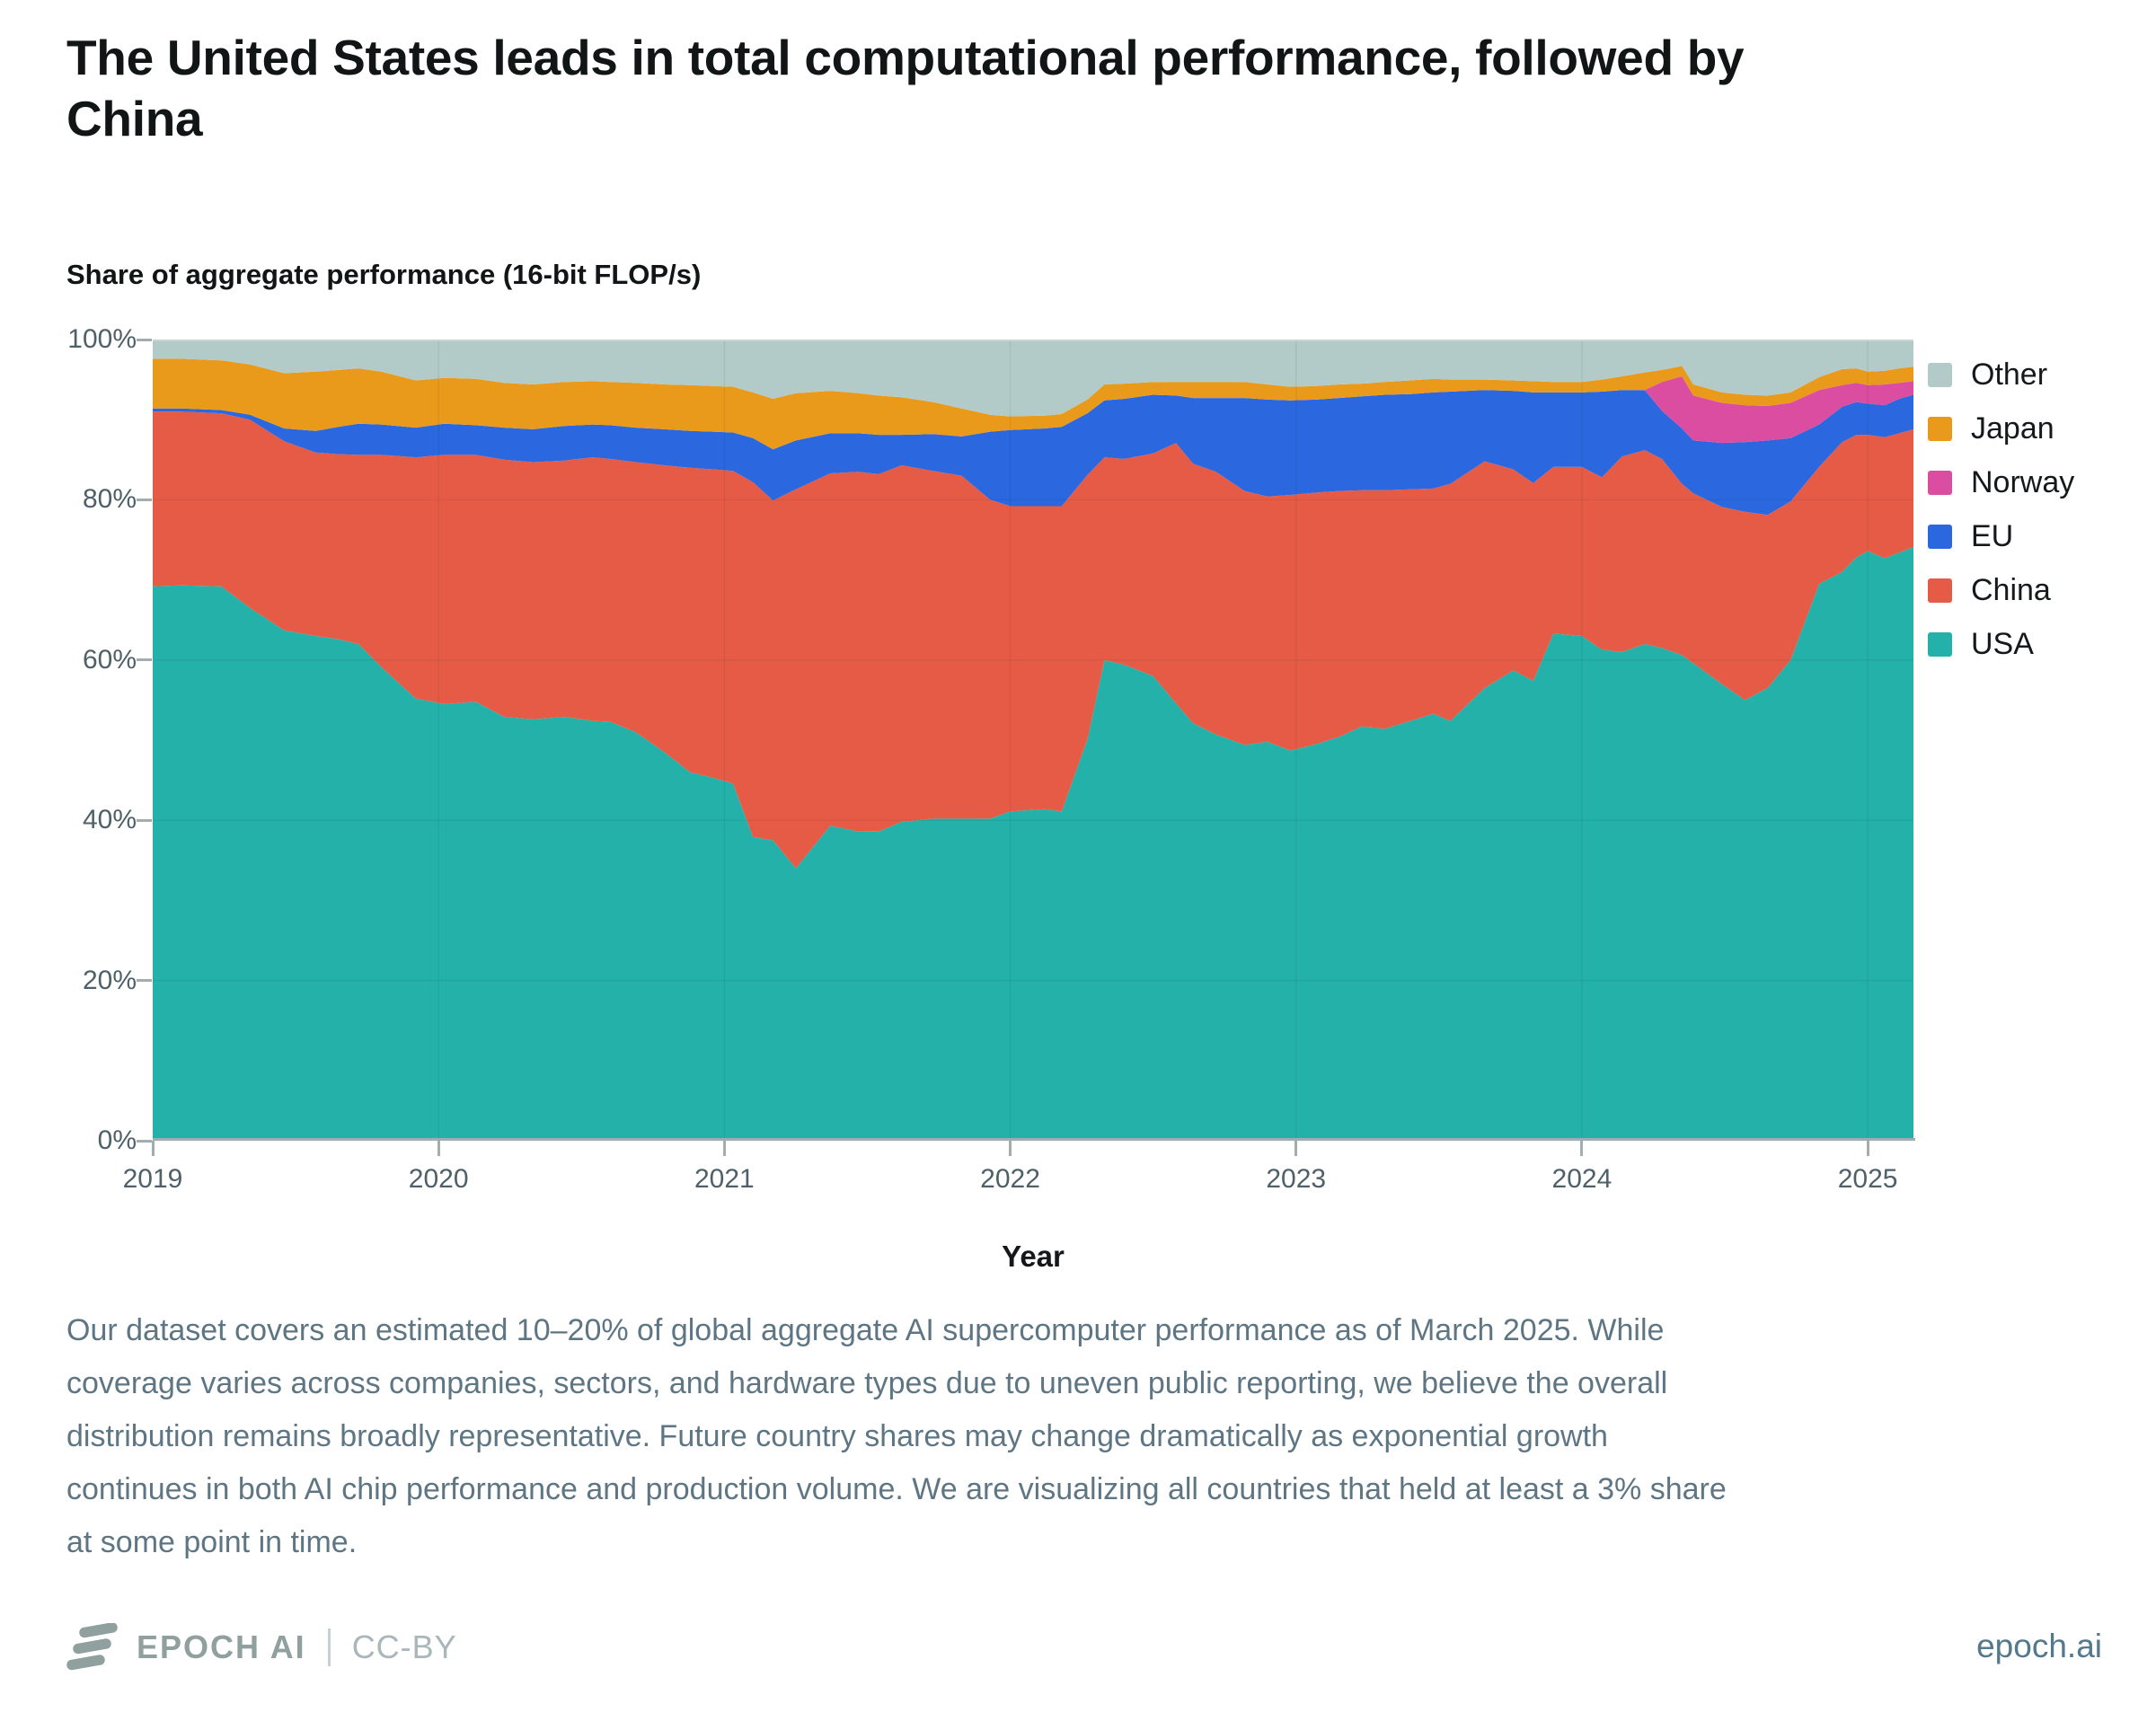 This screenshot has height=1721, width=2156. Describe the element at coordinates (1033, 1256) in the screenshot. I see `x-axis-label: Year` at that location.